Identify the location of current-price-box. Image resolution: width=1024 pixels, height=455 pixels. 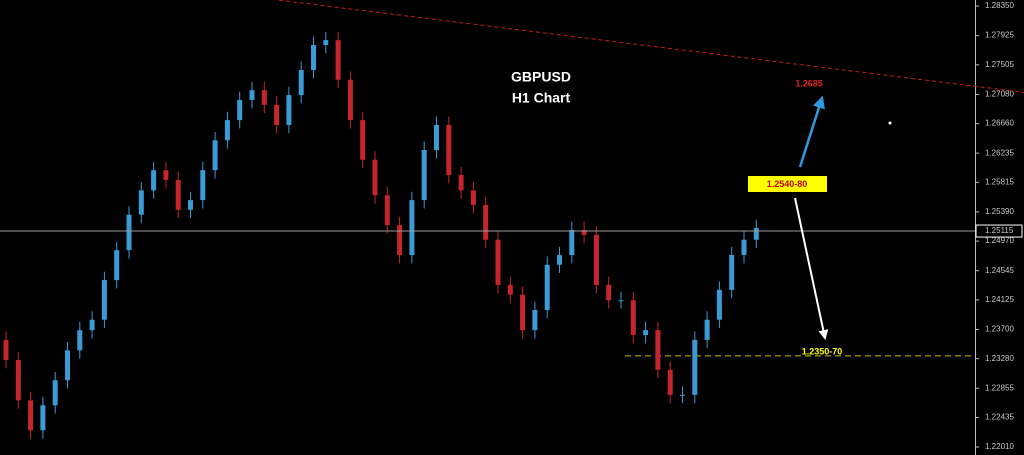
(999, 231).